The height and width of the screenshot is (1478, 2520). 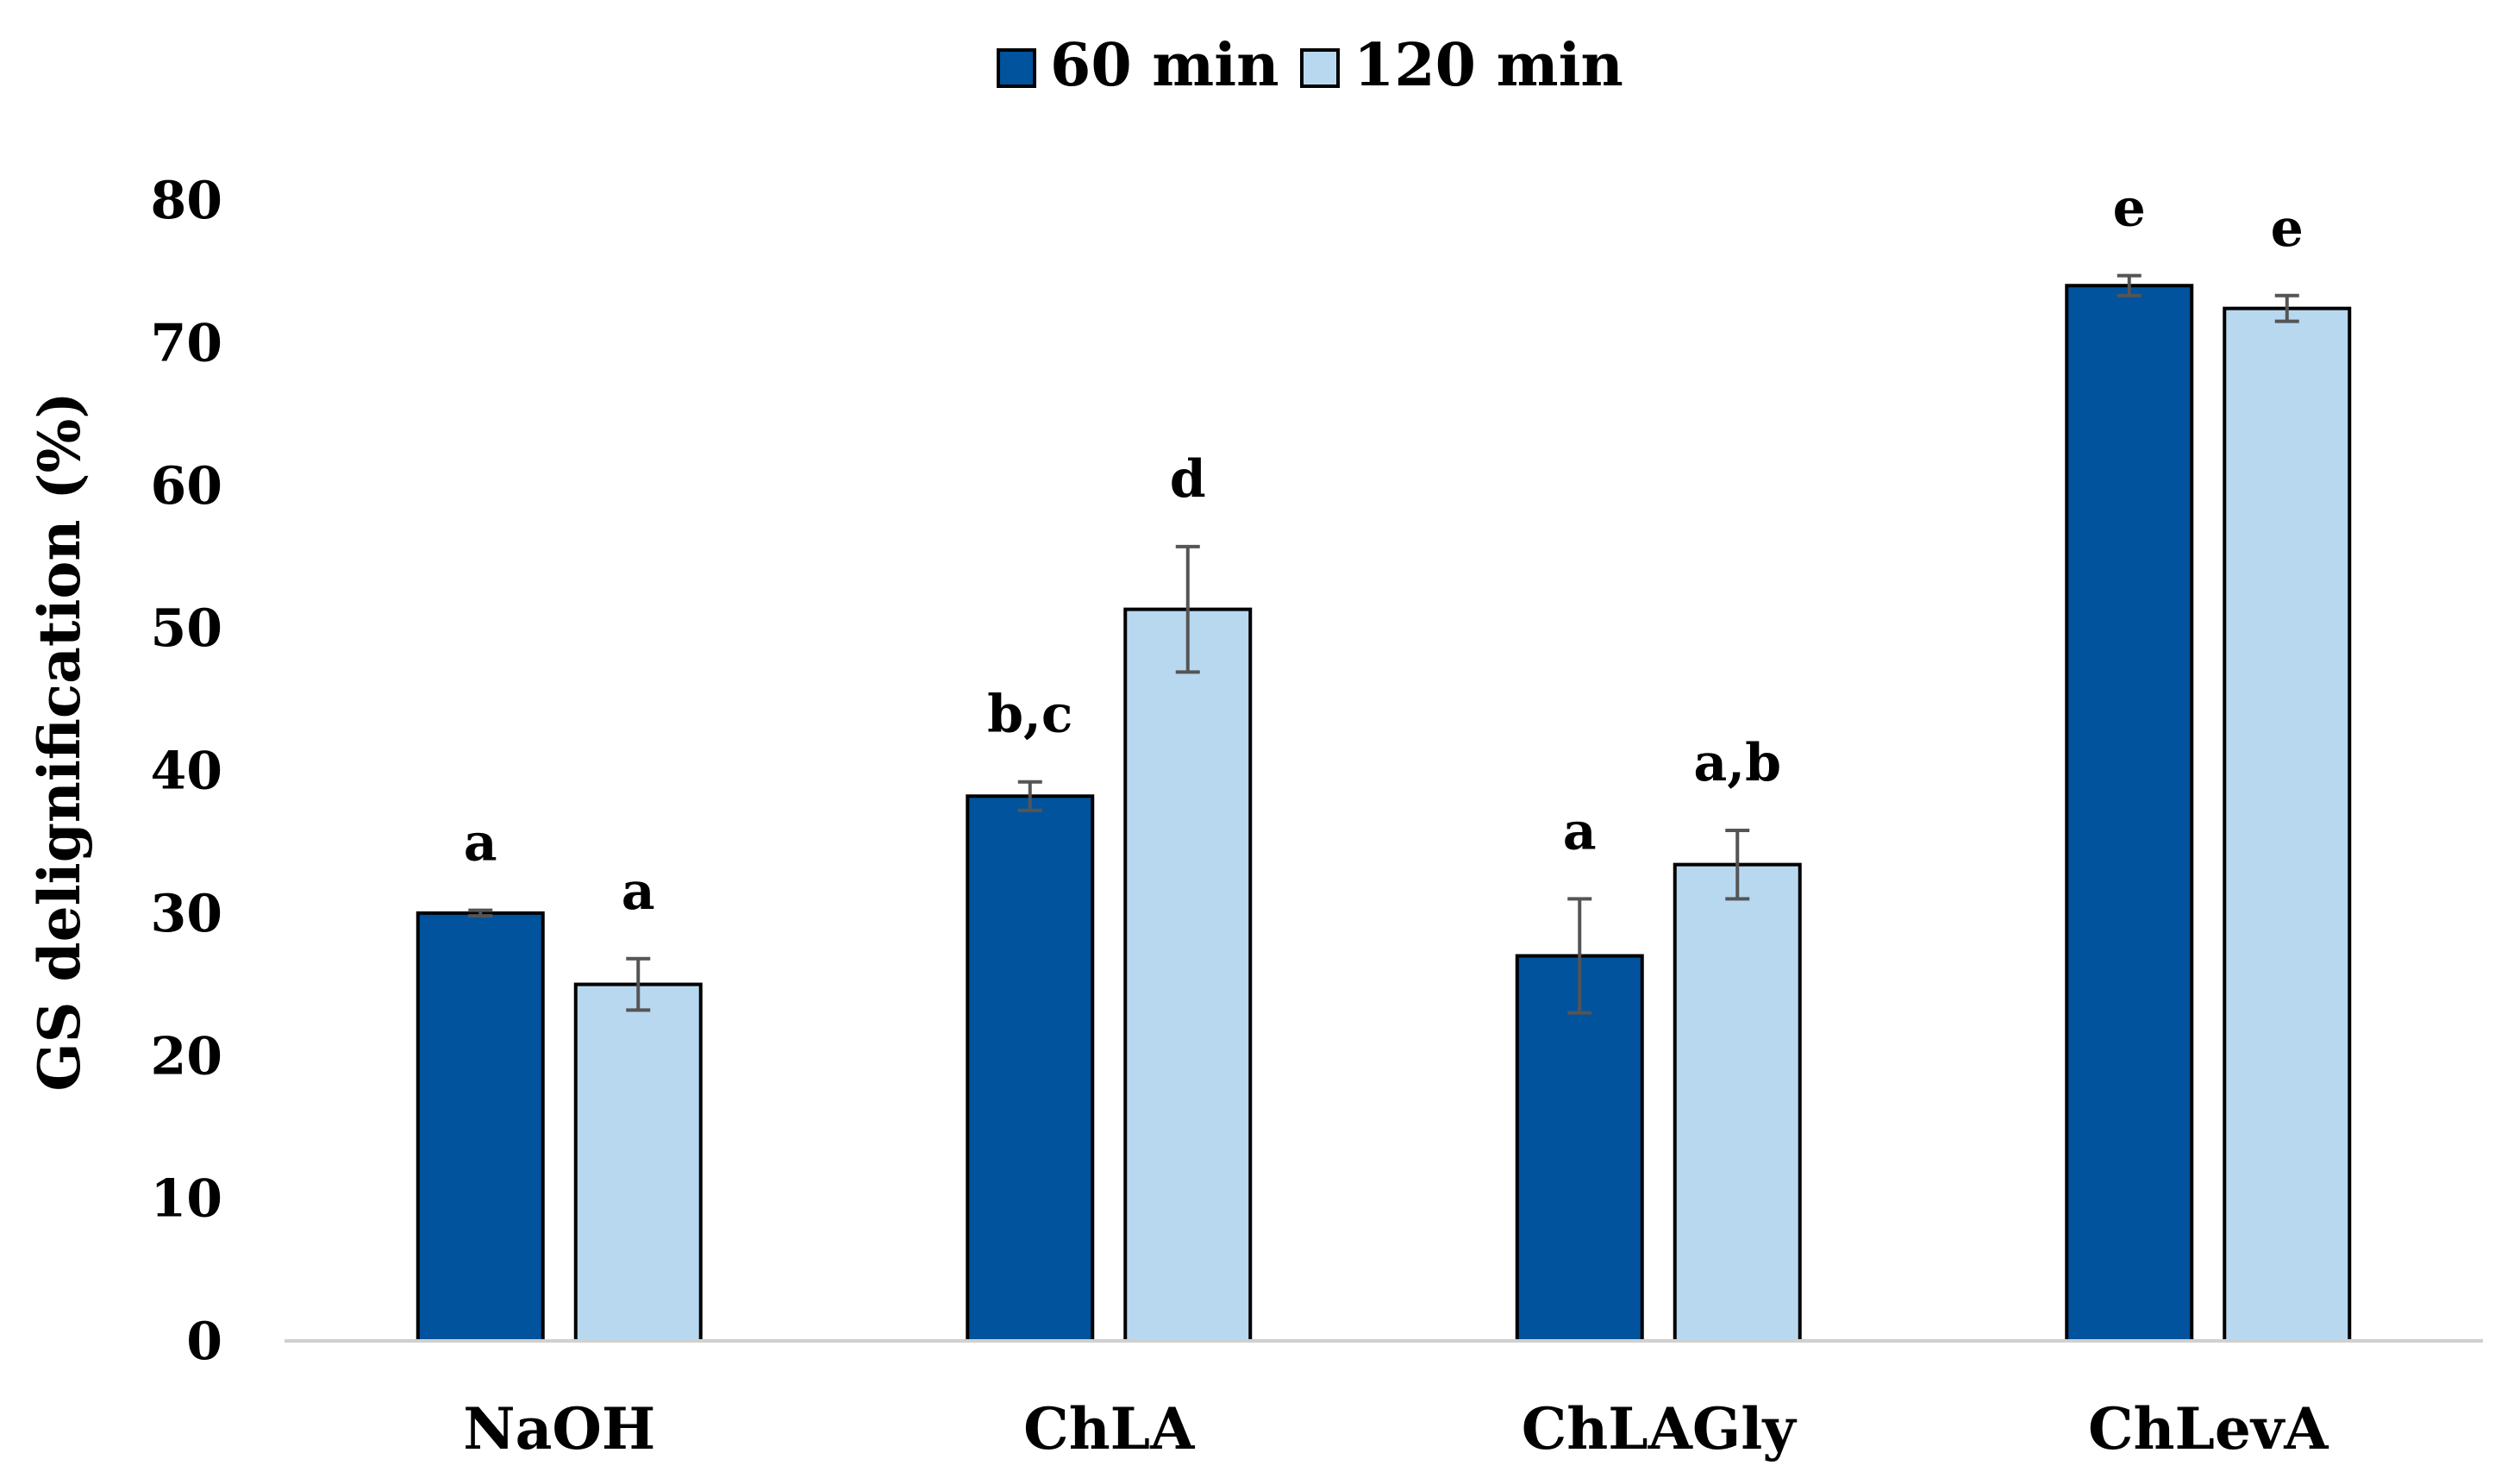 What do you see at coordinates (1737, 763) in the screenshot?
I see `significance-label: a,b` at bounding box center [1737, 763].